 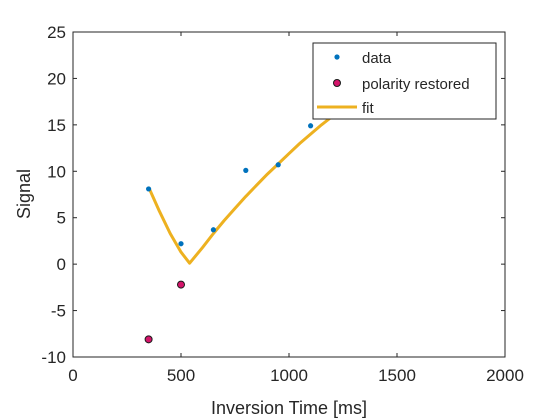 I want to click on x-tick-label: 1500, so click(x=397, y=375).